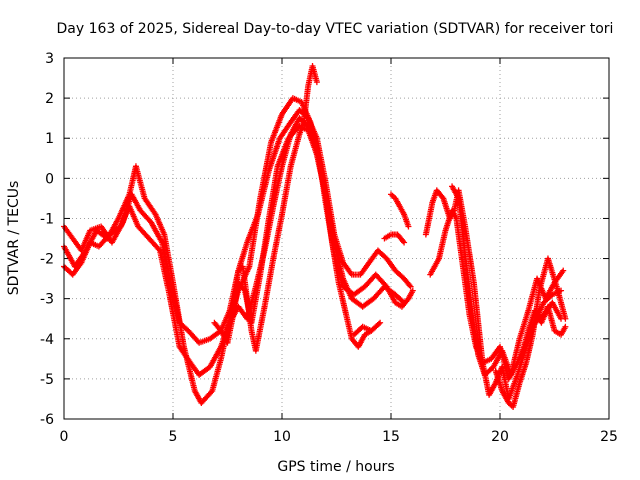  Describe the element at coordinates (391, 437) in the screenshot. I see `x-tick-label: 15` at that location.